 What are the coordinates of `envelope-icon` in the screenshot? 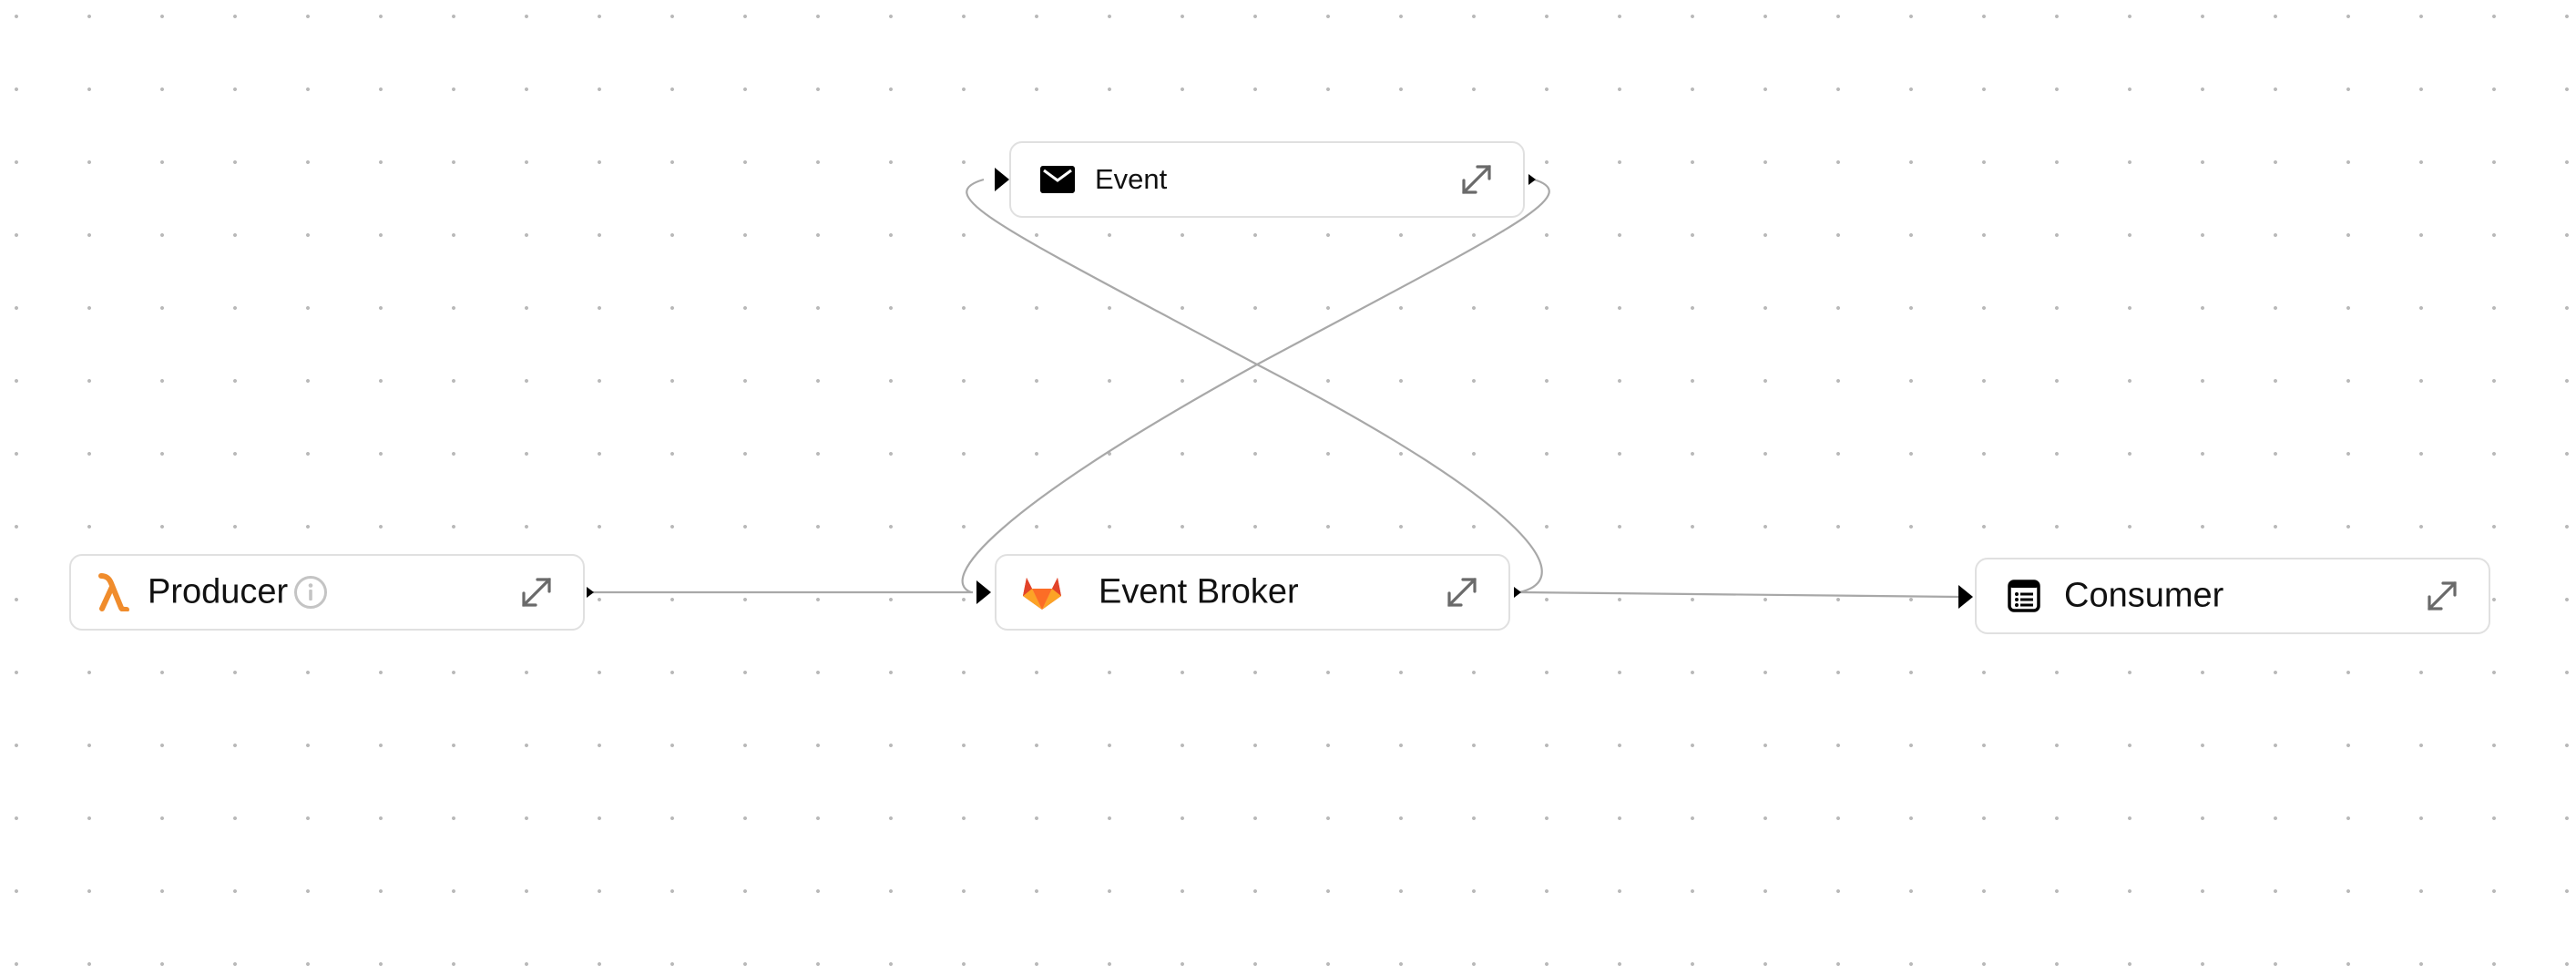 It's located at (1057, 180).